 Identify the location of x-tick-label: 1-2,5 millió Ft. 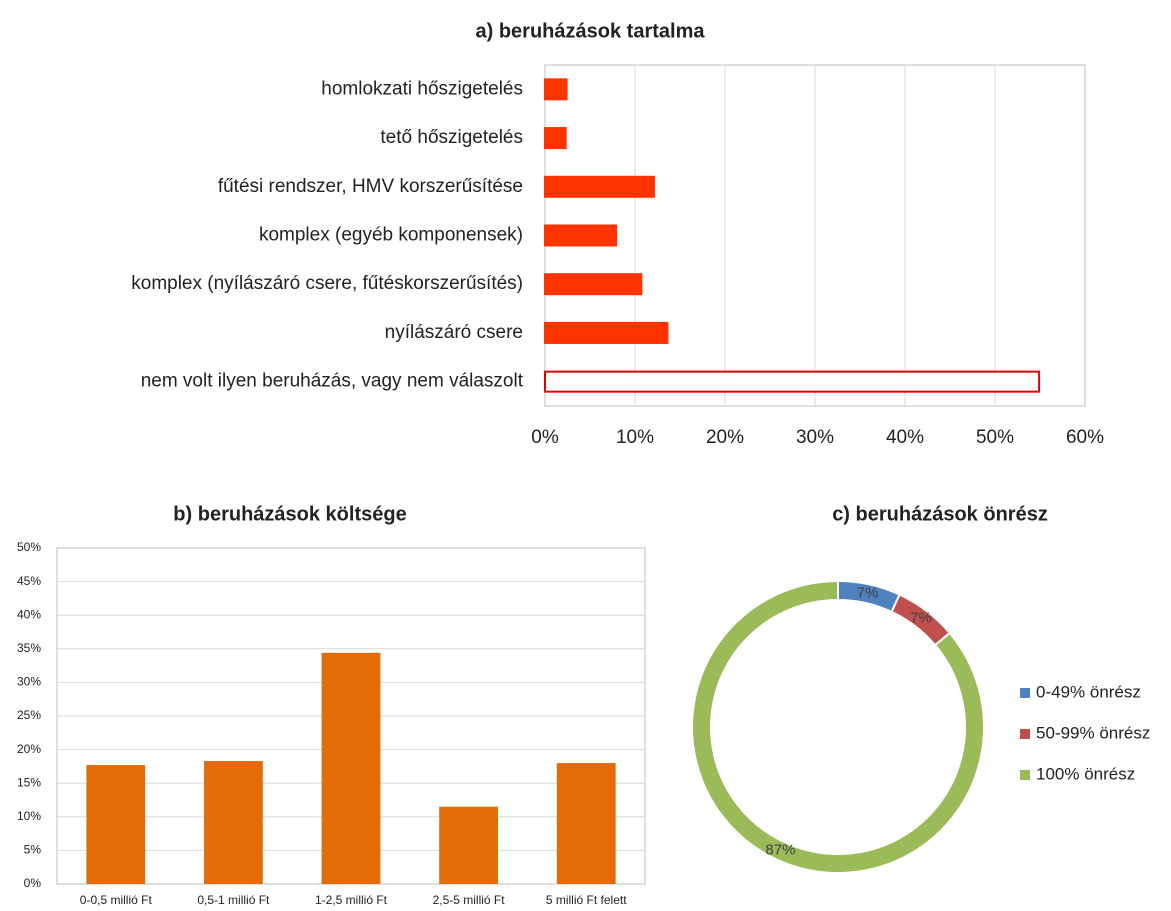
(351, 900).